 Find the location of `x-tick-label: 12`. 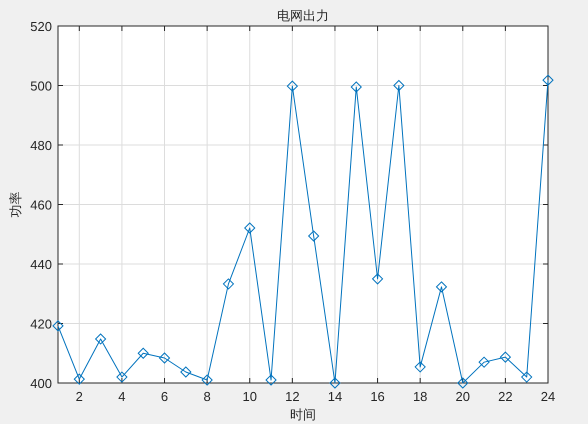

x-tick-label: 12 is located at coordinates (292, 396).